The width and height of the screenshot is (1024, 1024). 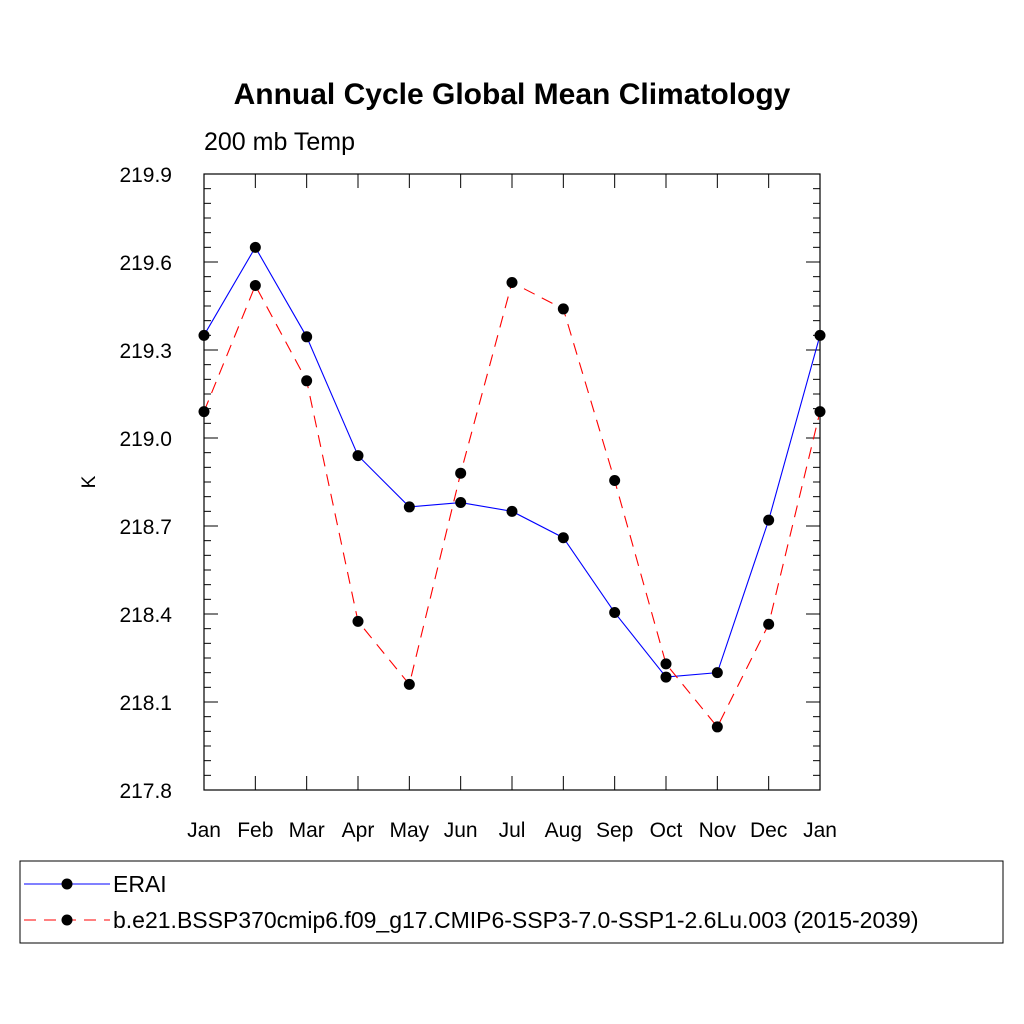 What do you see at coordinates (140, 884) in the screenshot?
I see `legend-label-erai: ERAI` at bounding box center [140, 884].